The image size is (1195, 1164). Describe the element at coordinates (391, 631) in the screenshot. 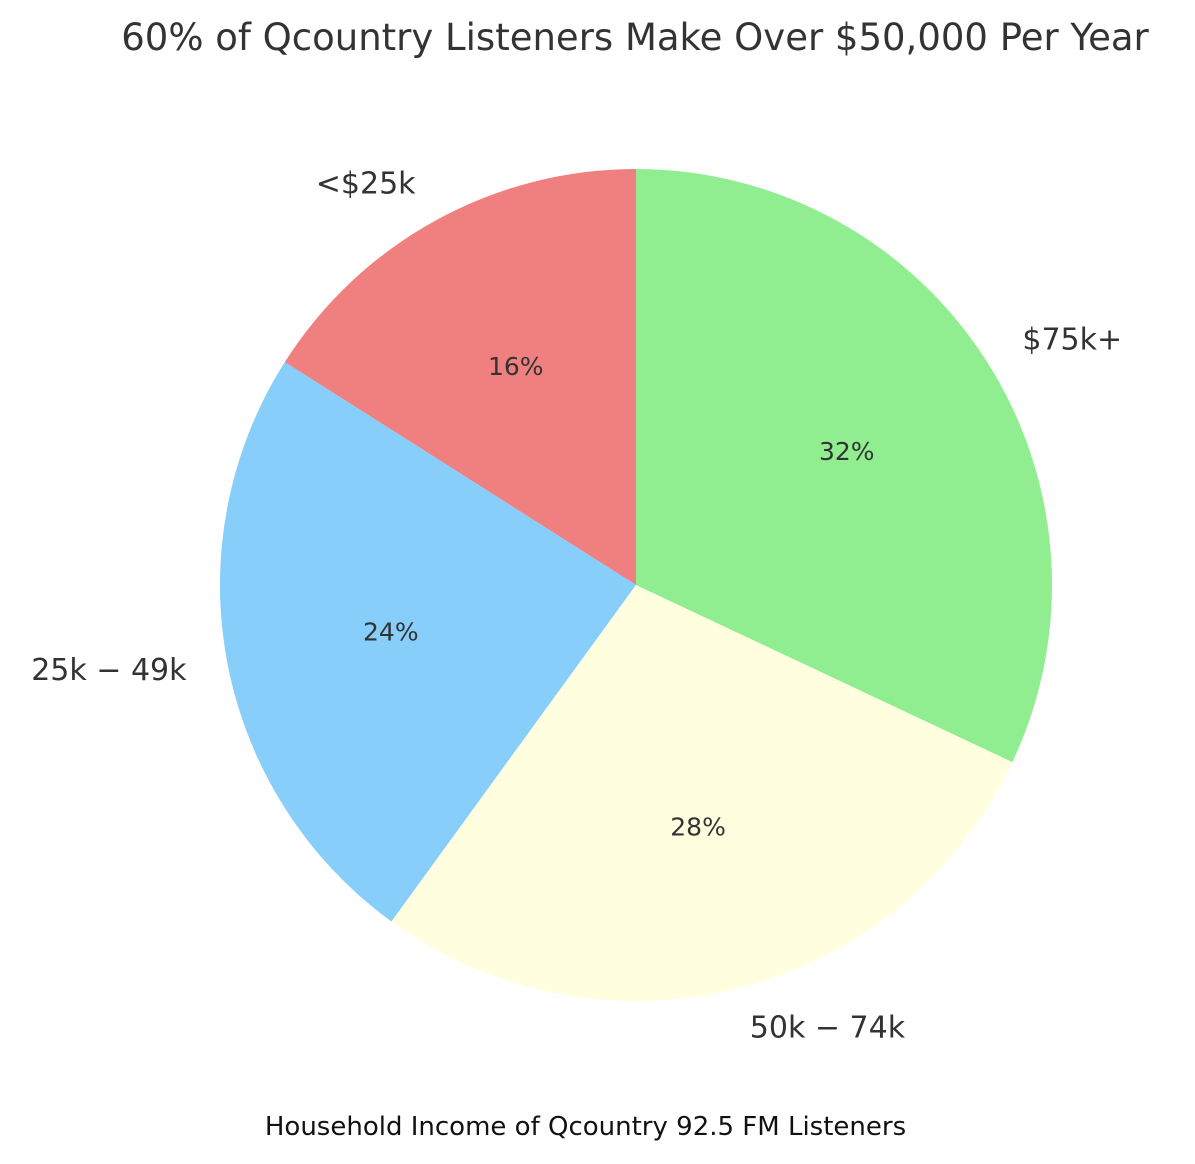

I see `percent-label-25k-49k: 24%` at that location.